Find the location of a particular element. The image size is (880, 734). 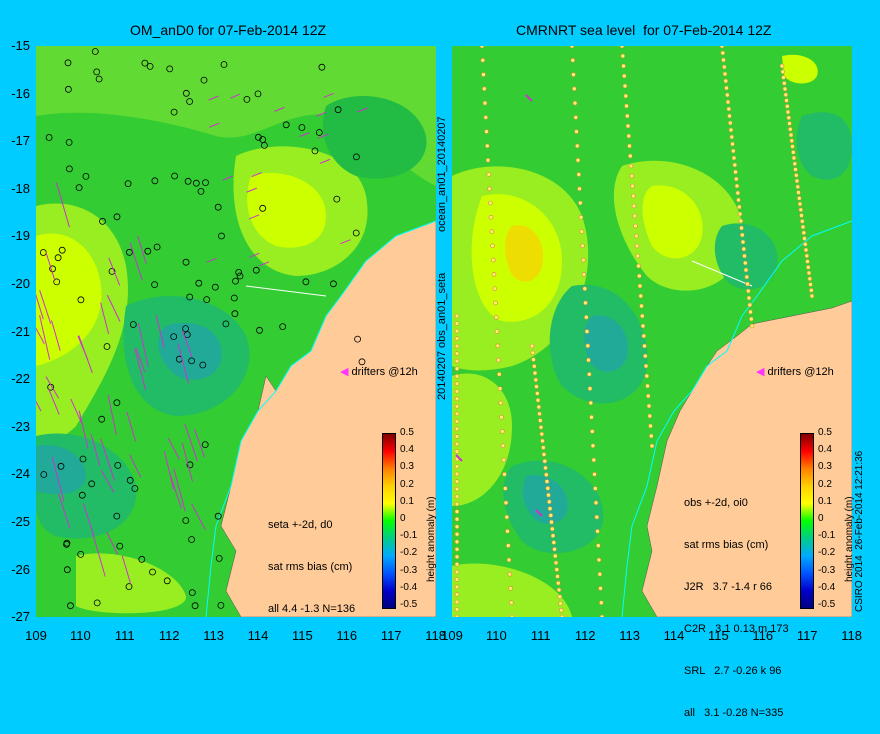

colorbar-tick-label: 0.2 is located at coordinates (407, 484).